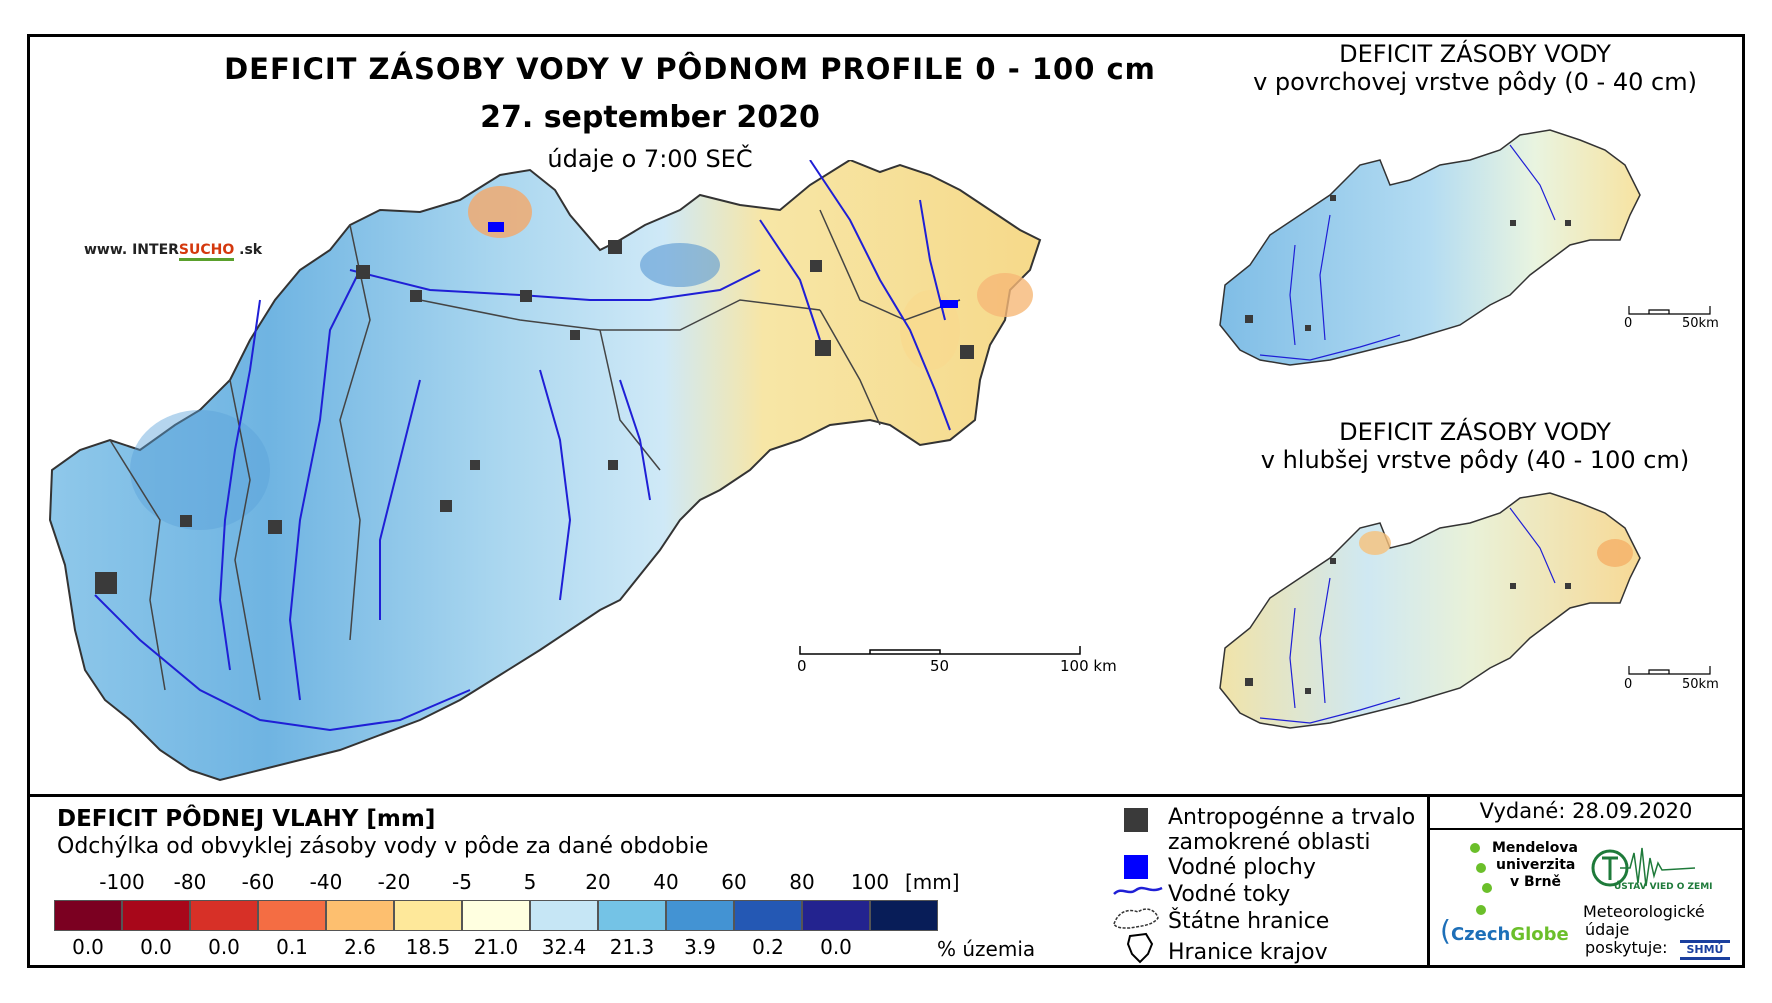 The height and width of the screenshot is (1003, 1772). What do you see at coordinates (700, 947) in the screenshot?
I see `legend-percent-value: 3.9` at bounding box center [700, 947].